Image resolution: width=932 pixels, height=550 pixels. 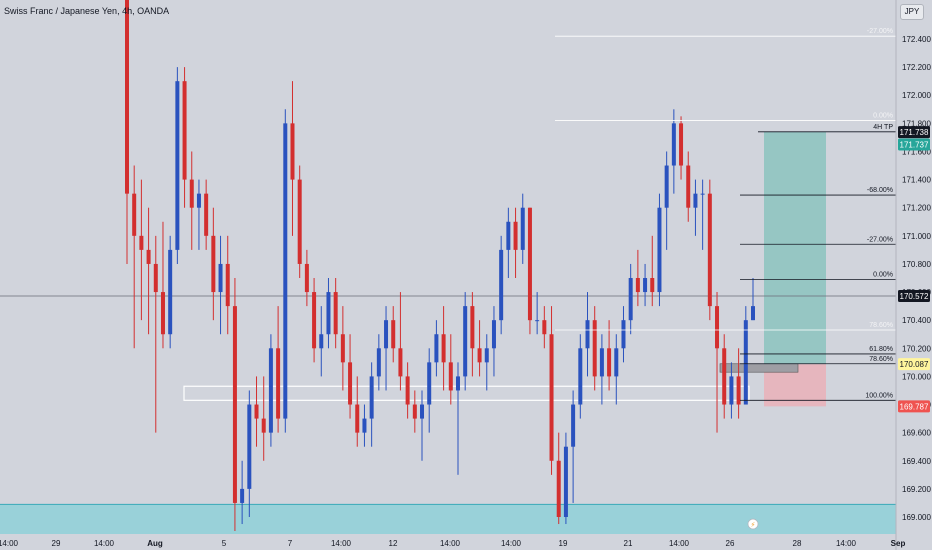 I want to click on currency-badge: JPY, so click(x=912, y=12).